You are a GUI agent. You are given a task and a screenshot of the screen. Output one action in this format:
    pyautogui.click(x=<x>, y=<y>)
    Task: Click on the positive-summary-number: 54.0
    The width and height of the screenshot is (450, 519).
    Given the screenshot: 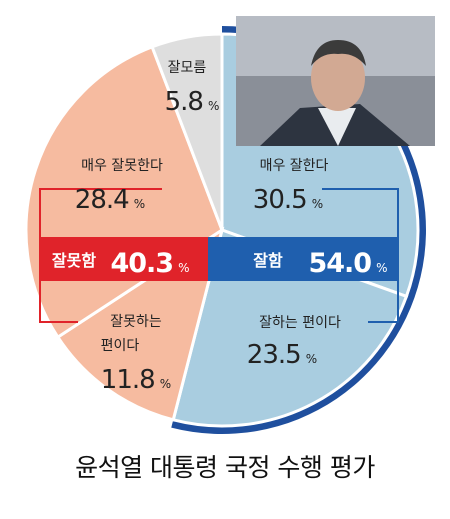 What is the action you would take?
    pyautogui.click(x=339, y=263)
    